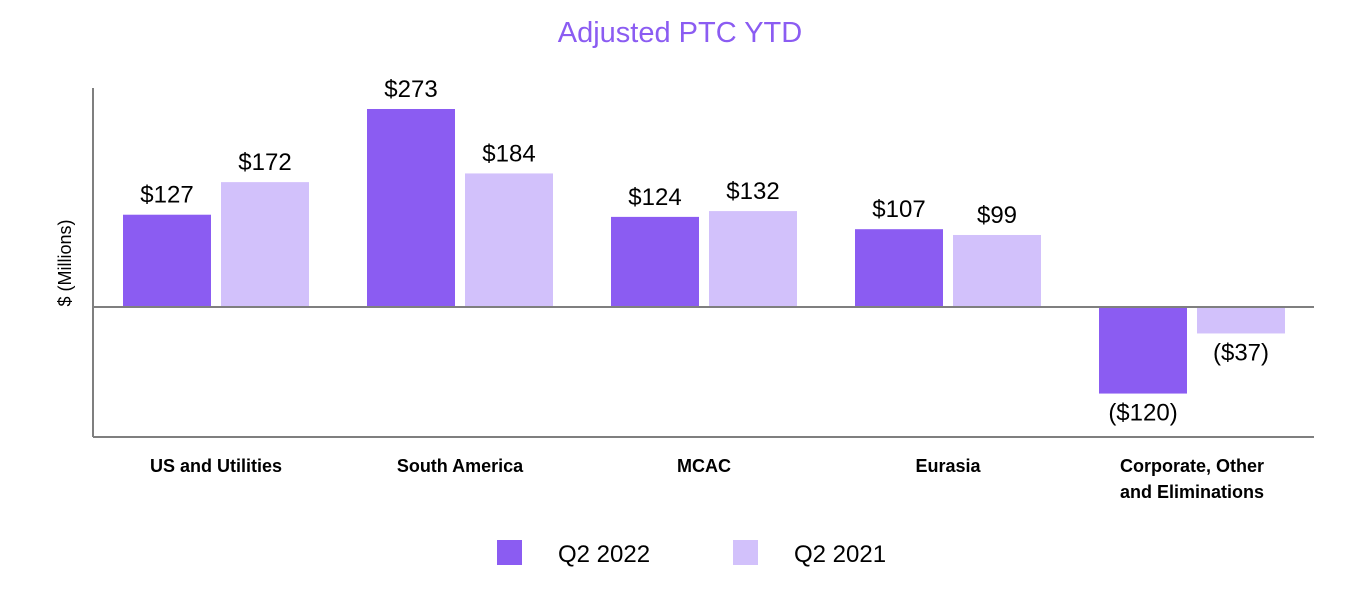 This screenshot has height=600, width=1364. What do you see at coordinates (997, 215) in the screenshot?
I see `value-label-q2-2021-eurasia: $99` at bounding box center [997, 215].